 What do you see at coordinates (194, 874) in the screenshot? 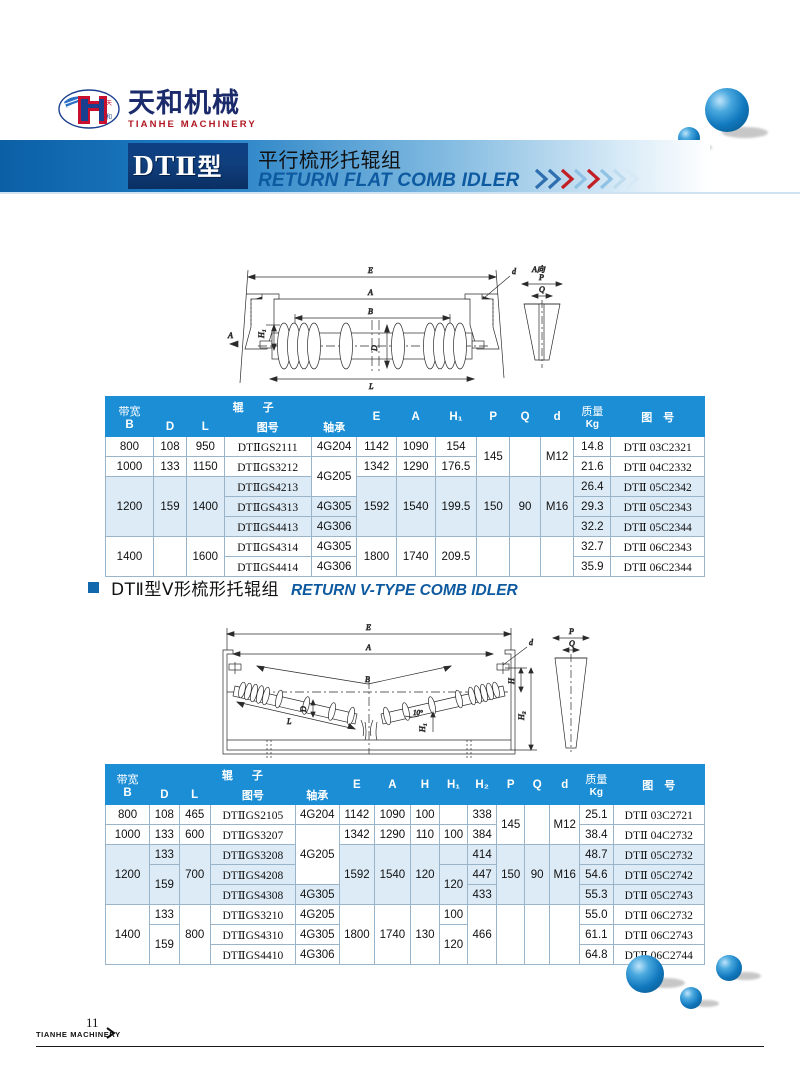
I see `cell-L: 700` at bounding box center [194, 874].